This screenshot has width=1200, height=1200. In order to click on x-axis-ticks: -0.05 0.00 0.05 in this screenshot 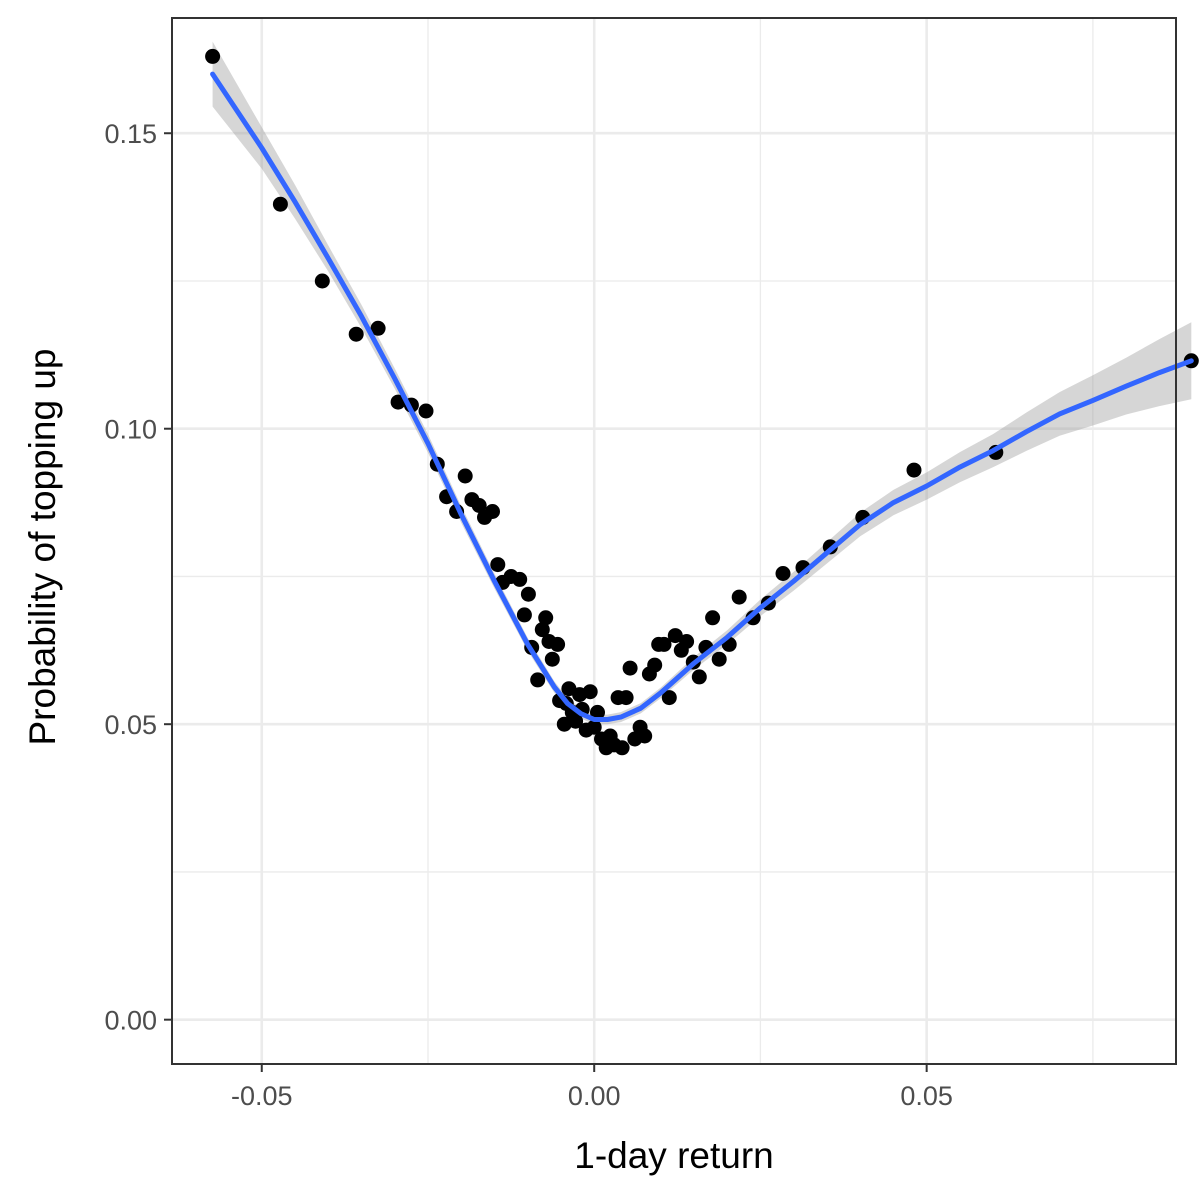, I will do `click(592, 1087)`.